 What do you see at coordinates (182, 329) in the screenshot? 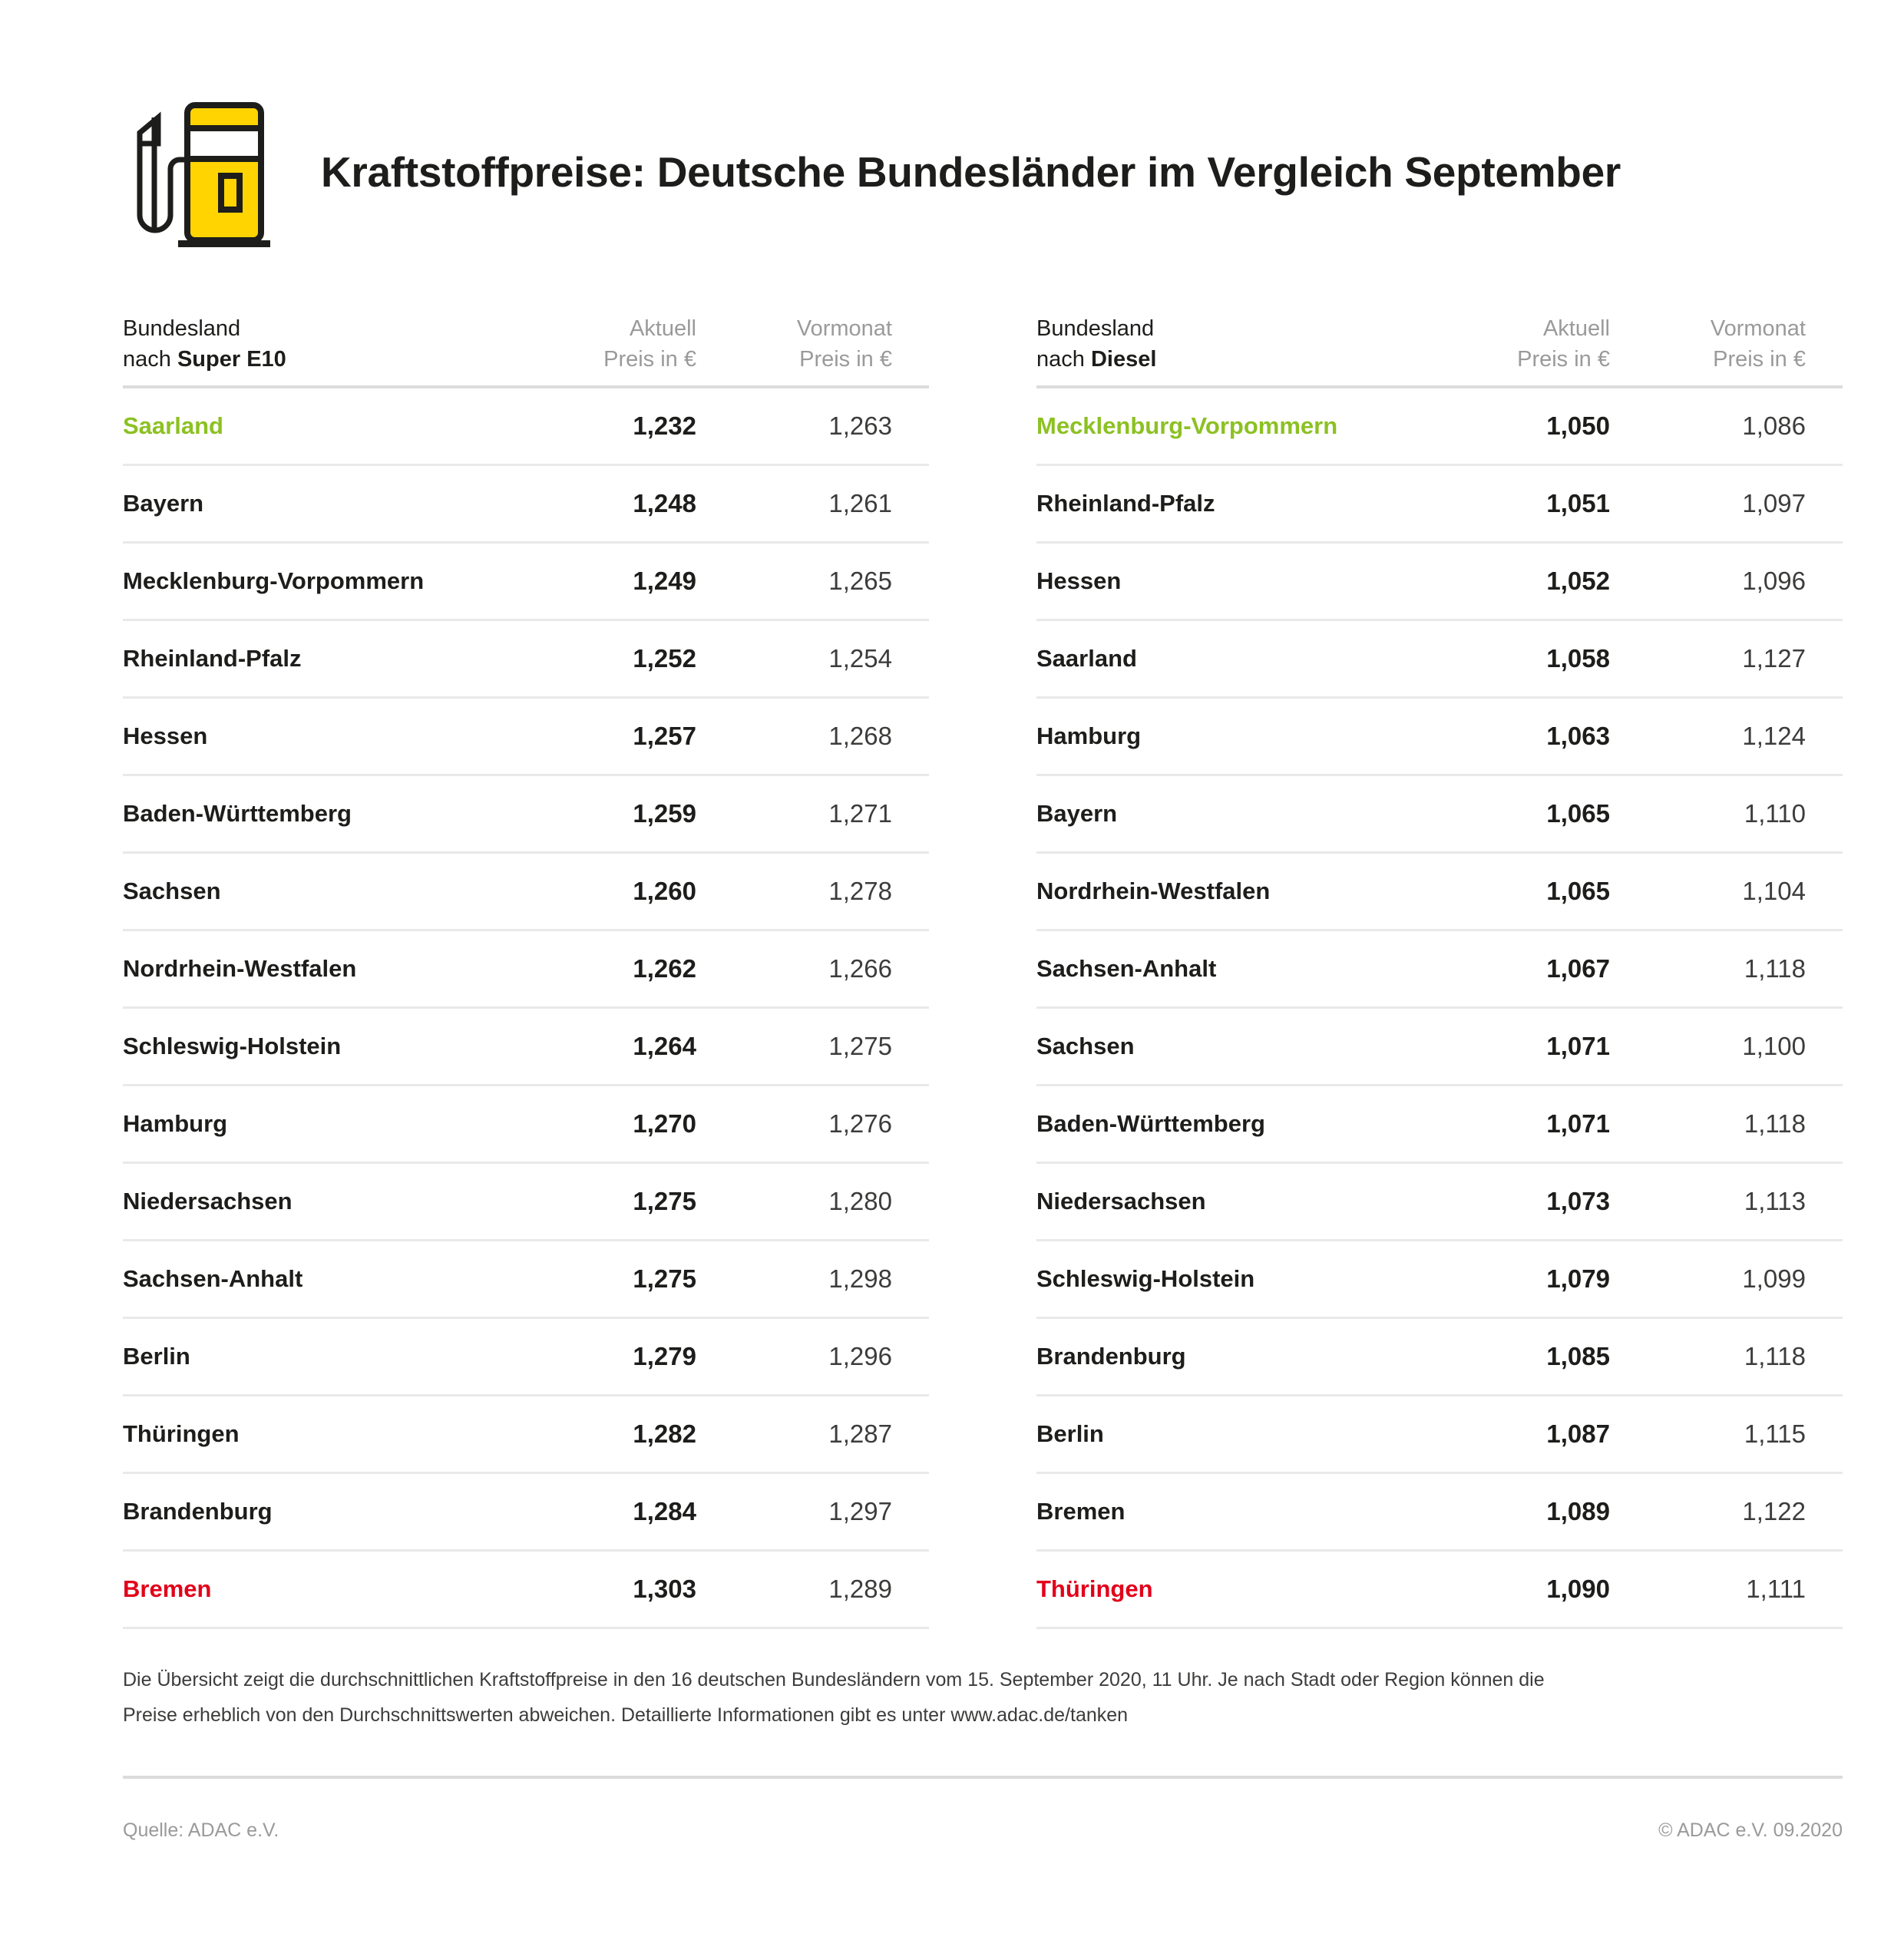
I see `column-header-line1: Bundesland` at bounding box center [182, 329].